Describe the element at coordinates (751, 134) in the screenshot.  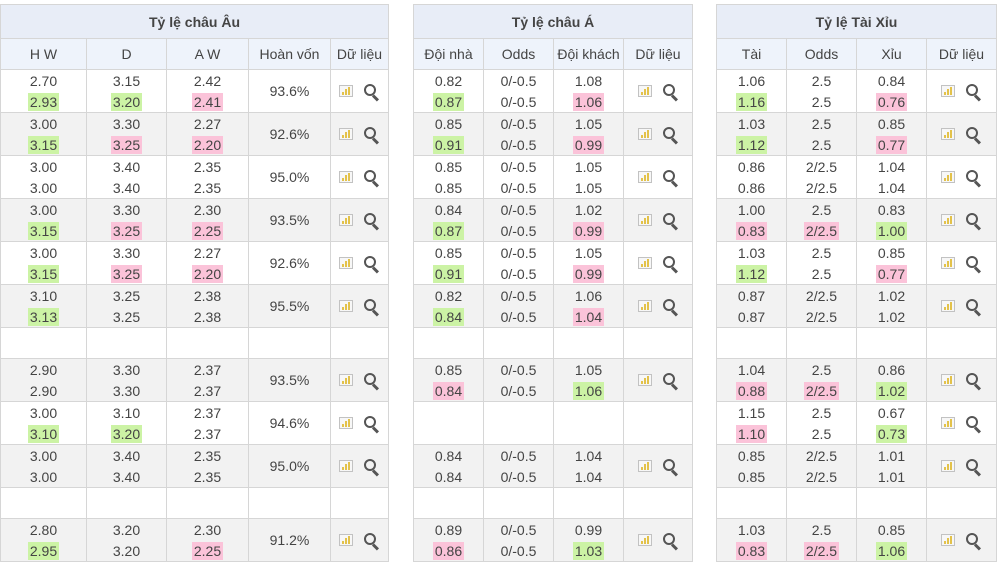
I see `over-odds-cell: 1.03 1.12` at that location.